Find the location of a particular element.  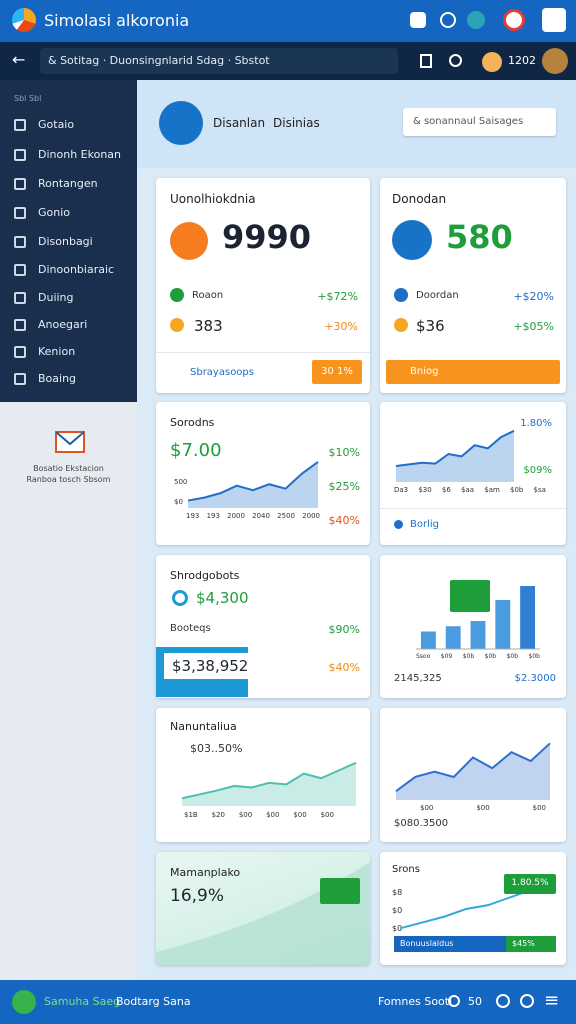

x-label: $6 is located at coordinates (446, 490).